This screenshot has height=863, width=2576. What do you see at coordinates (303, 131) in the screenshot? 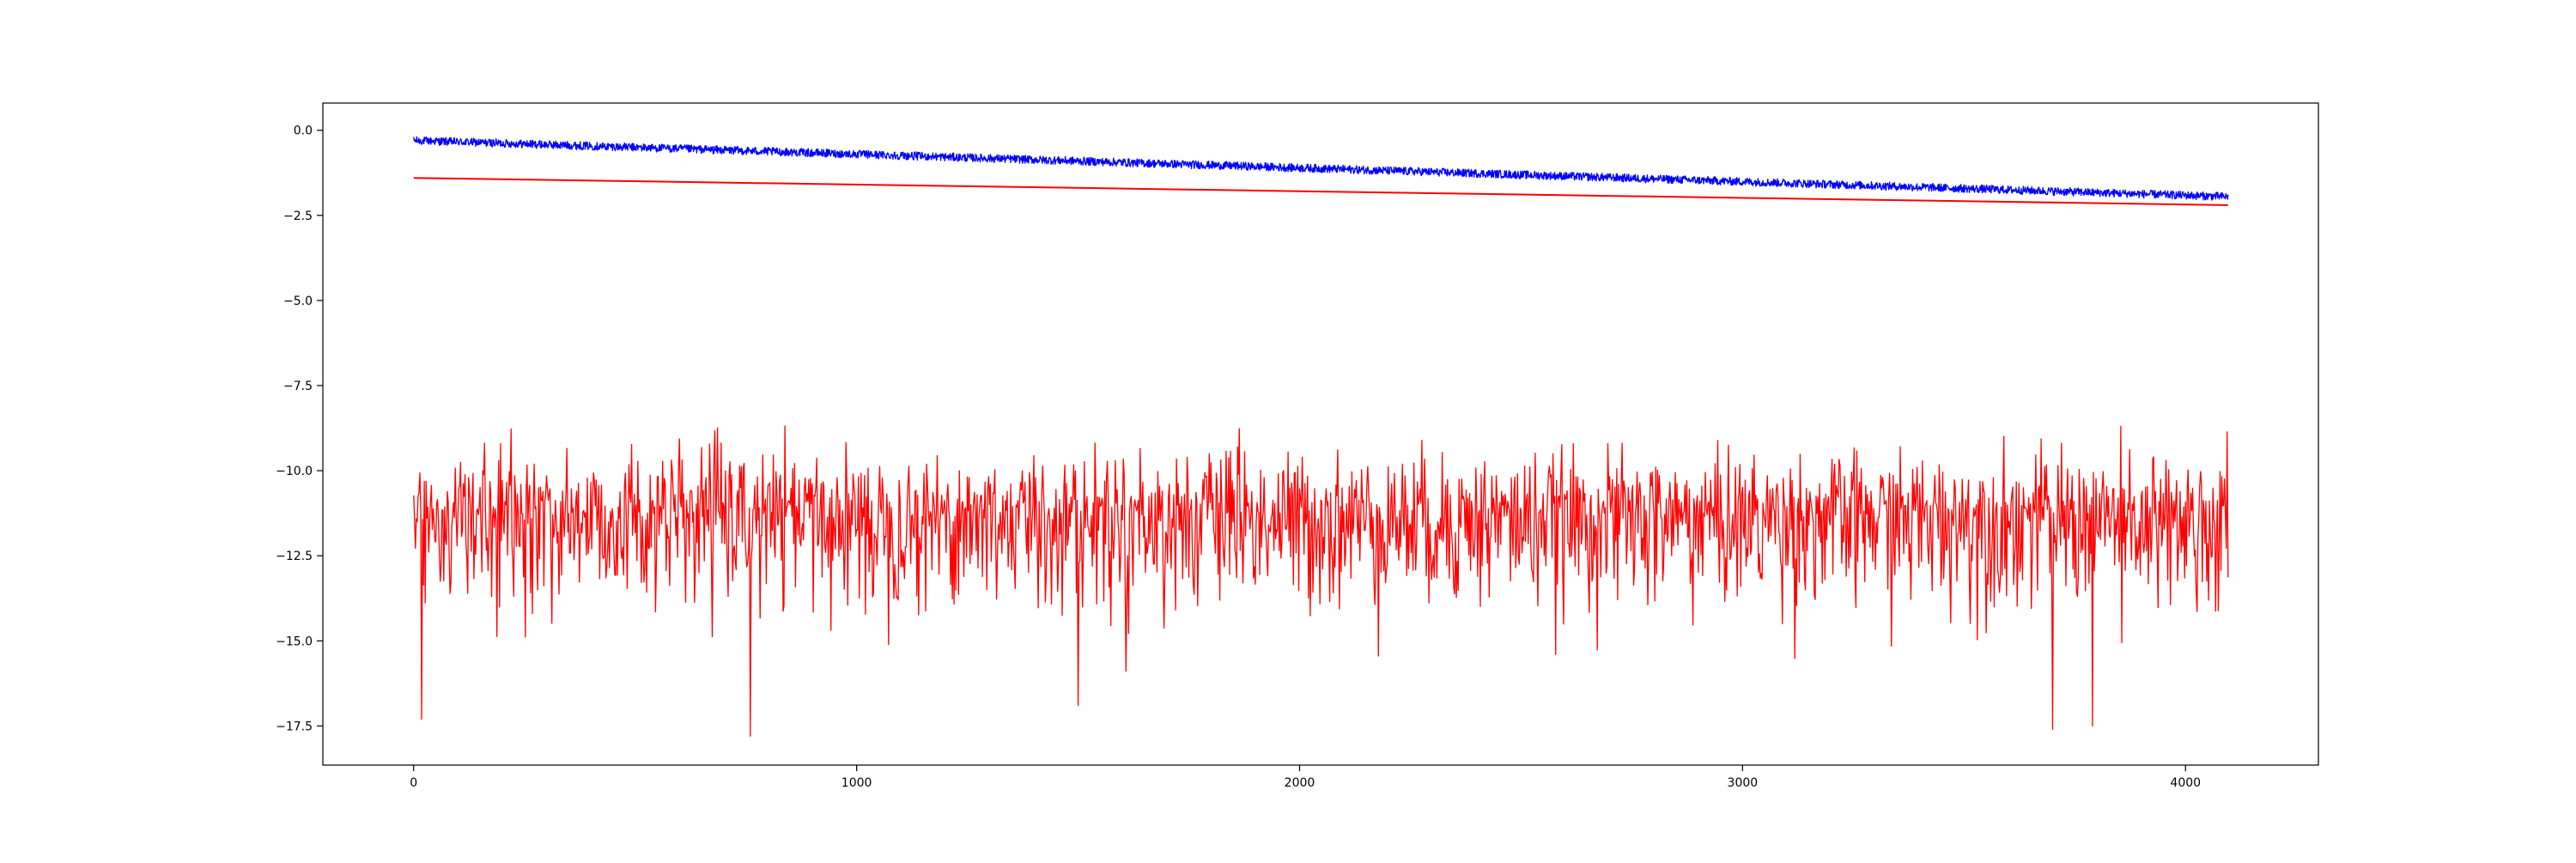
I see `y-tick-label: 0.0` at bounding box center [303, 131].